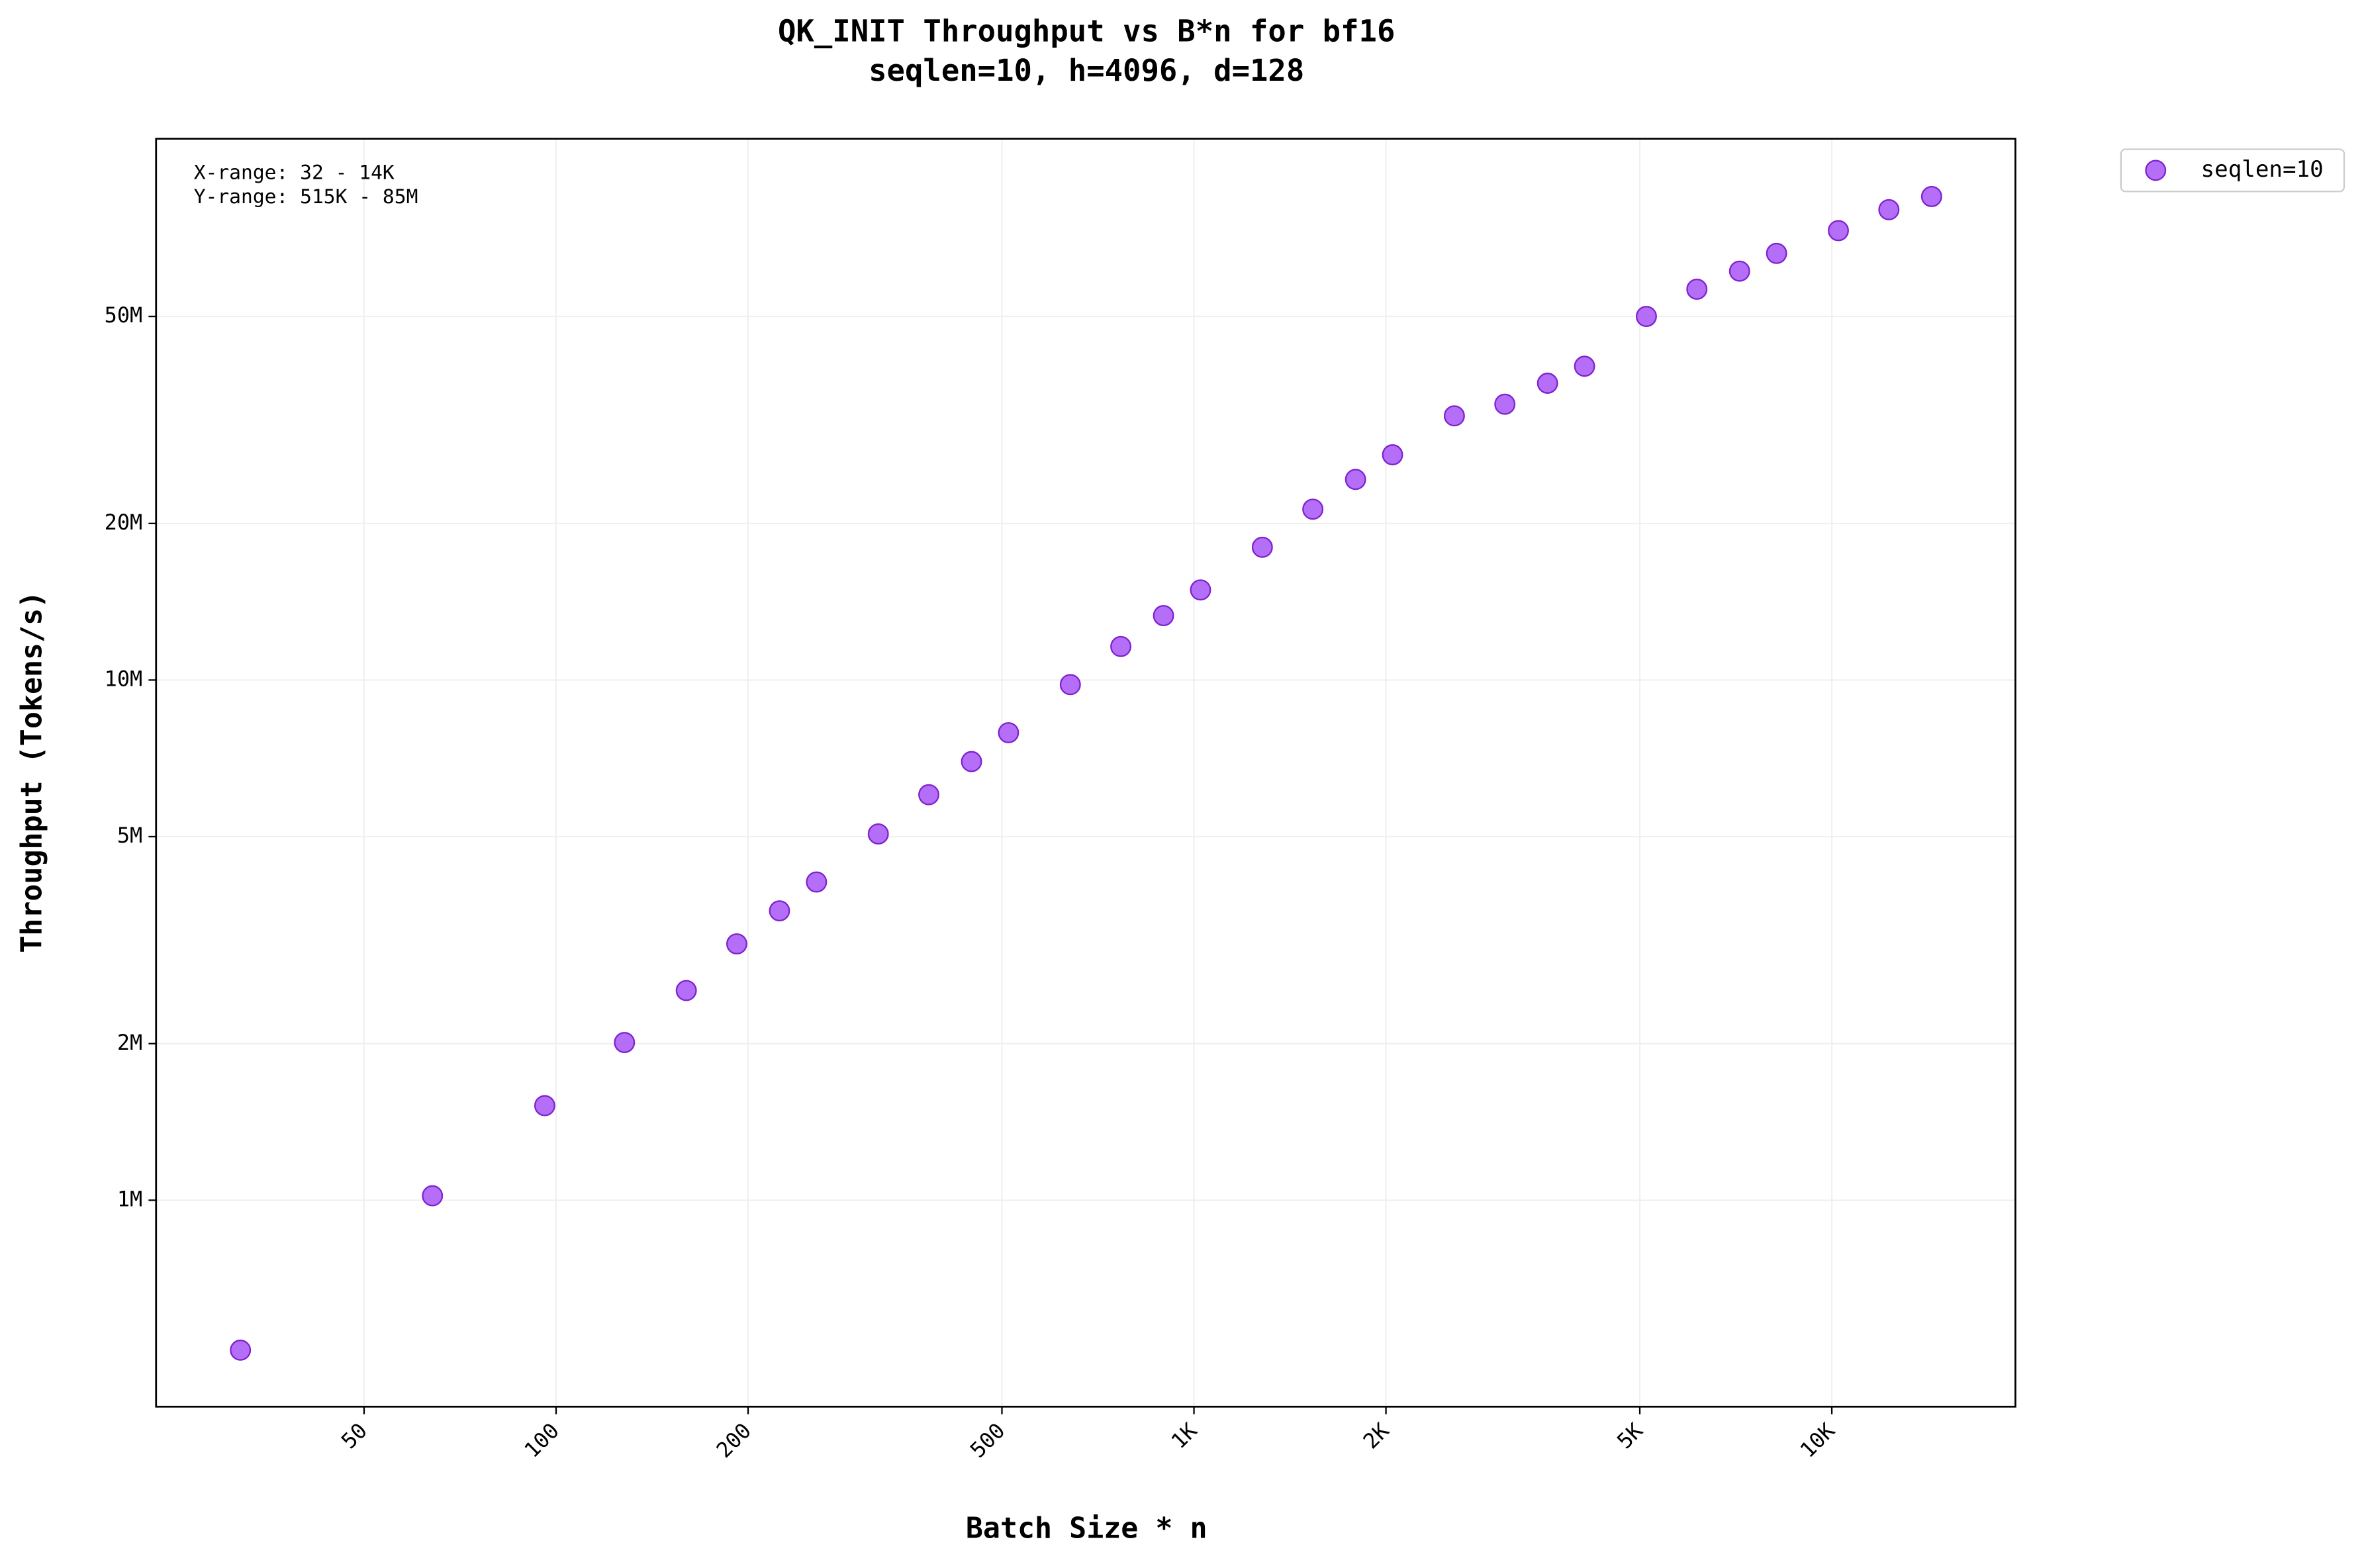  What do you see at coordinates (129, 835) in the screenshot?
I see `y-tick-label: 5M` at bounding box center [129, 835].